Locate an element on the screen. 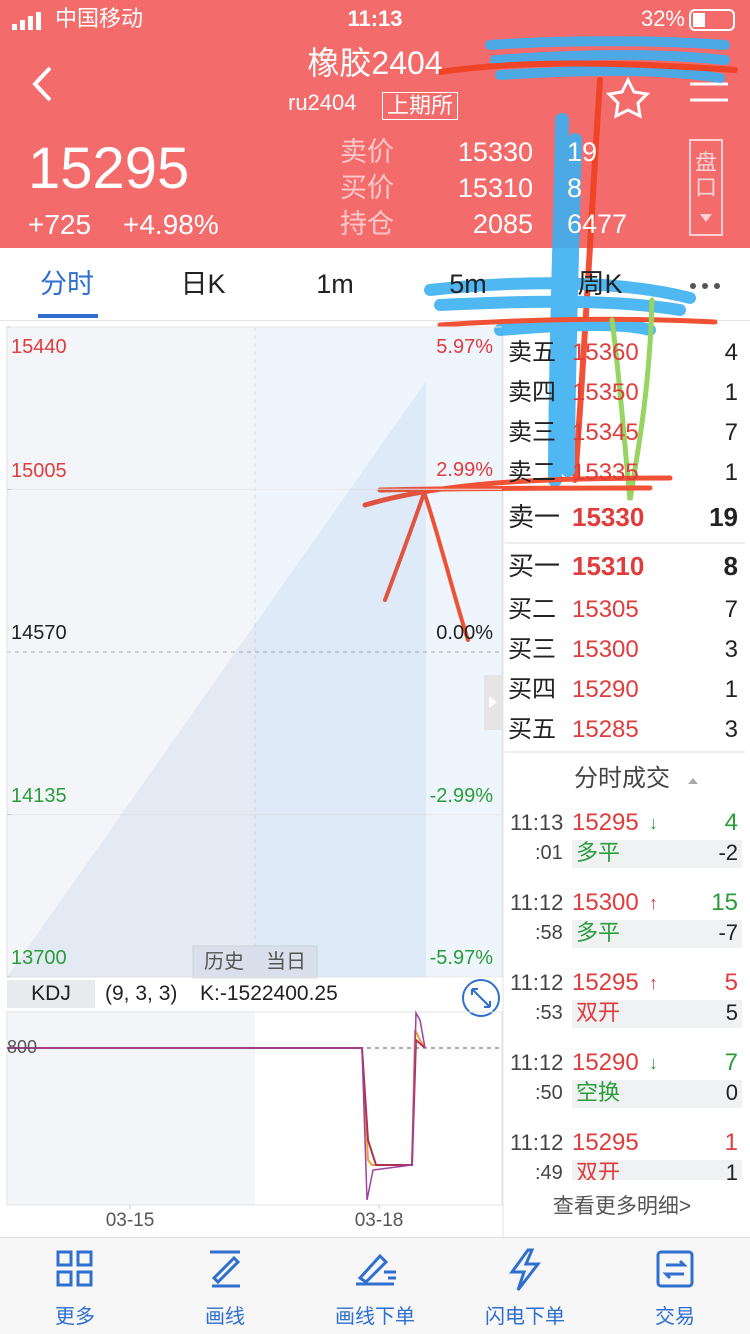  quote-label: 持仓 is located at coordinates (367, 224).